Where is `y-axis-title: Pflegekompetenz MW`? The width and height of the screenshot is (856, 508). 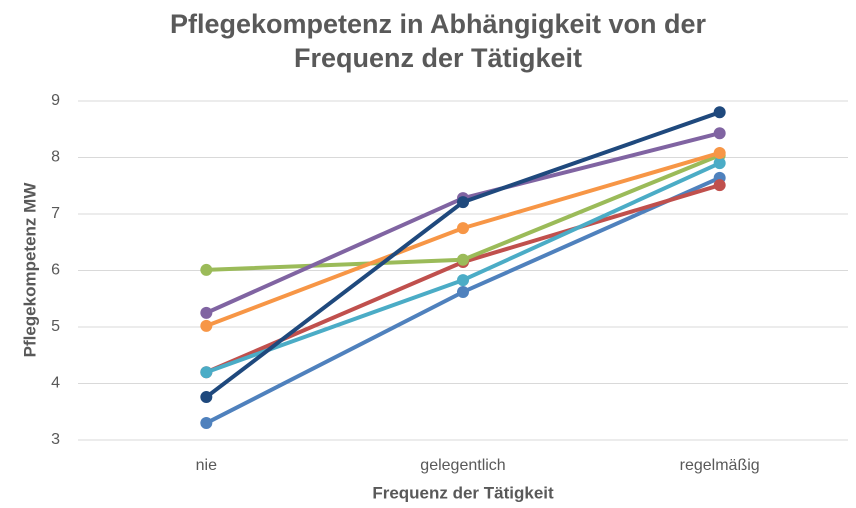 y-axis-title: Pflegekompetenz MW is located at coordinates (29, 270).